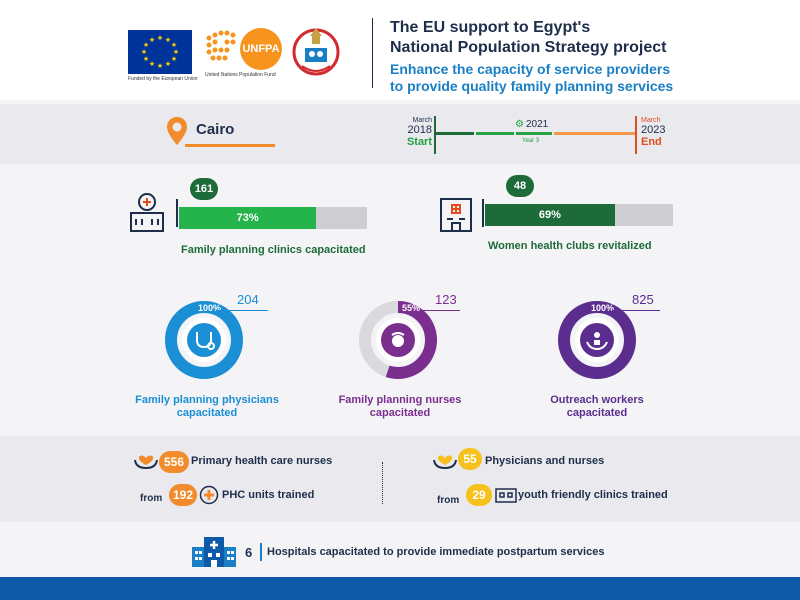 The width and height of the screenshot is (800, 600). What do you see at coordinates (470, 459) in the screenshot?
I see `physicians-nurses-count: 55` at bounding box center [470, 459].